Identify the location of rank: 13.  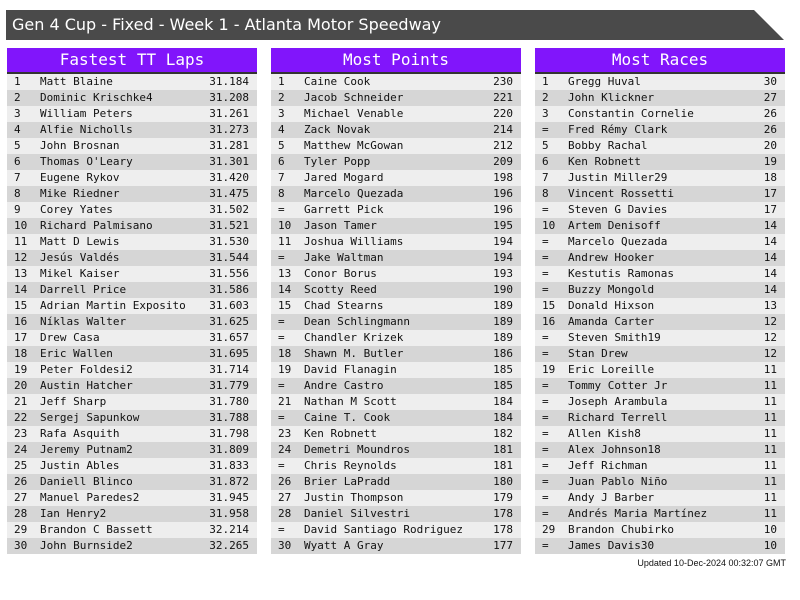
(285, 273).